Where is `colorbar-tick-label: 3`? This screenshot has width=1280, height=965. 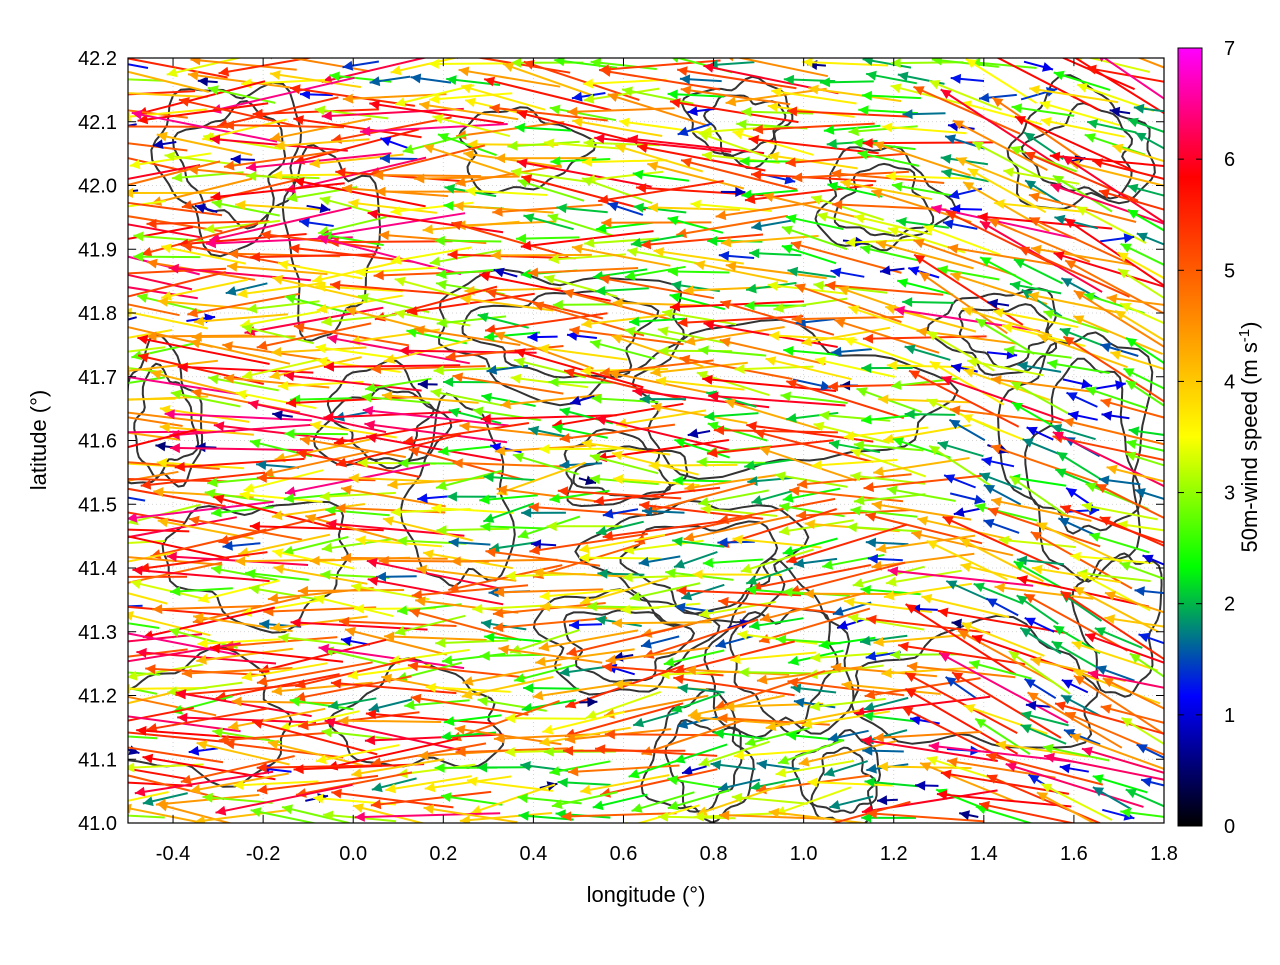 colorbar-tick-label: 3 is located at coordinates (1229, 494).